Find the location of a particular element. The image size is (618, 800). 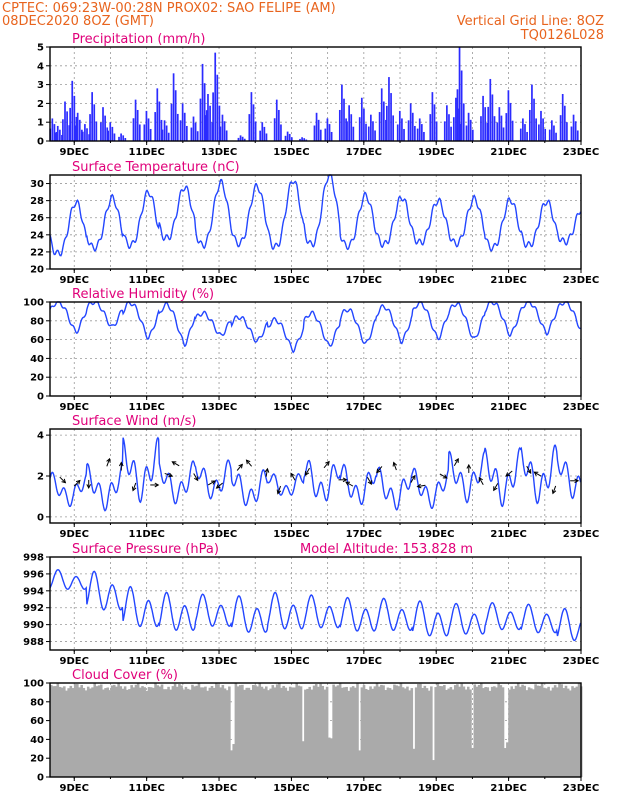

cloud-ytick-label: 20 is located at coordinates (37, 759).